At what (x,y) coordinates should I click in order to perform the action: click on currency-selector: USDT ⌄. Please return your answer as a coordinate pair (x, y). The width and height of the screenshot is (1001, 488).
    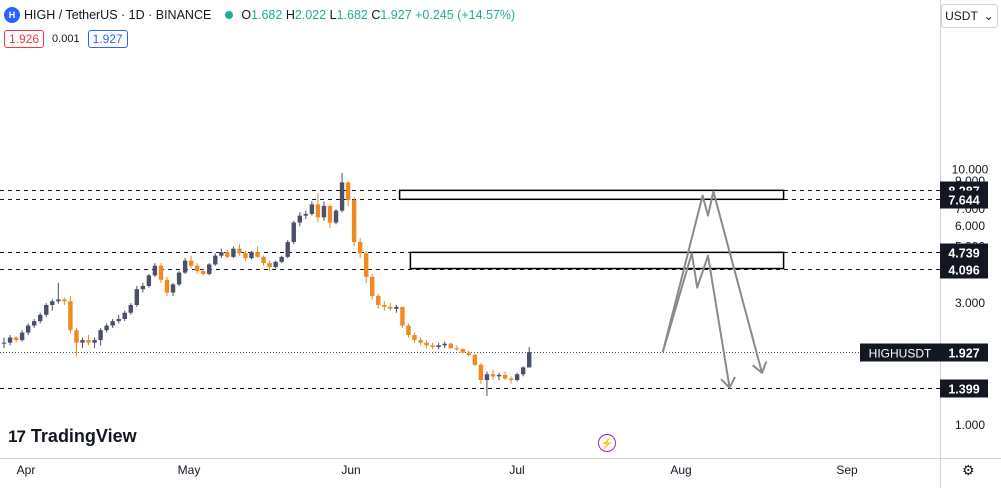
    Looking at the image, I should click on (969, 16).